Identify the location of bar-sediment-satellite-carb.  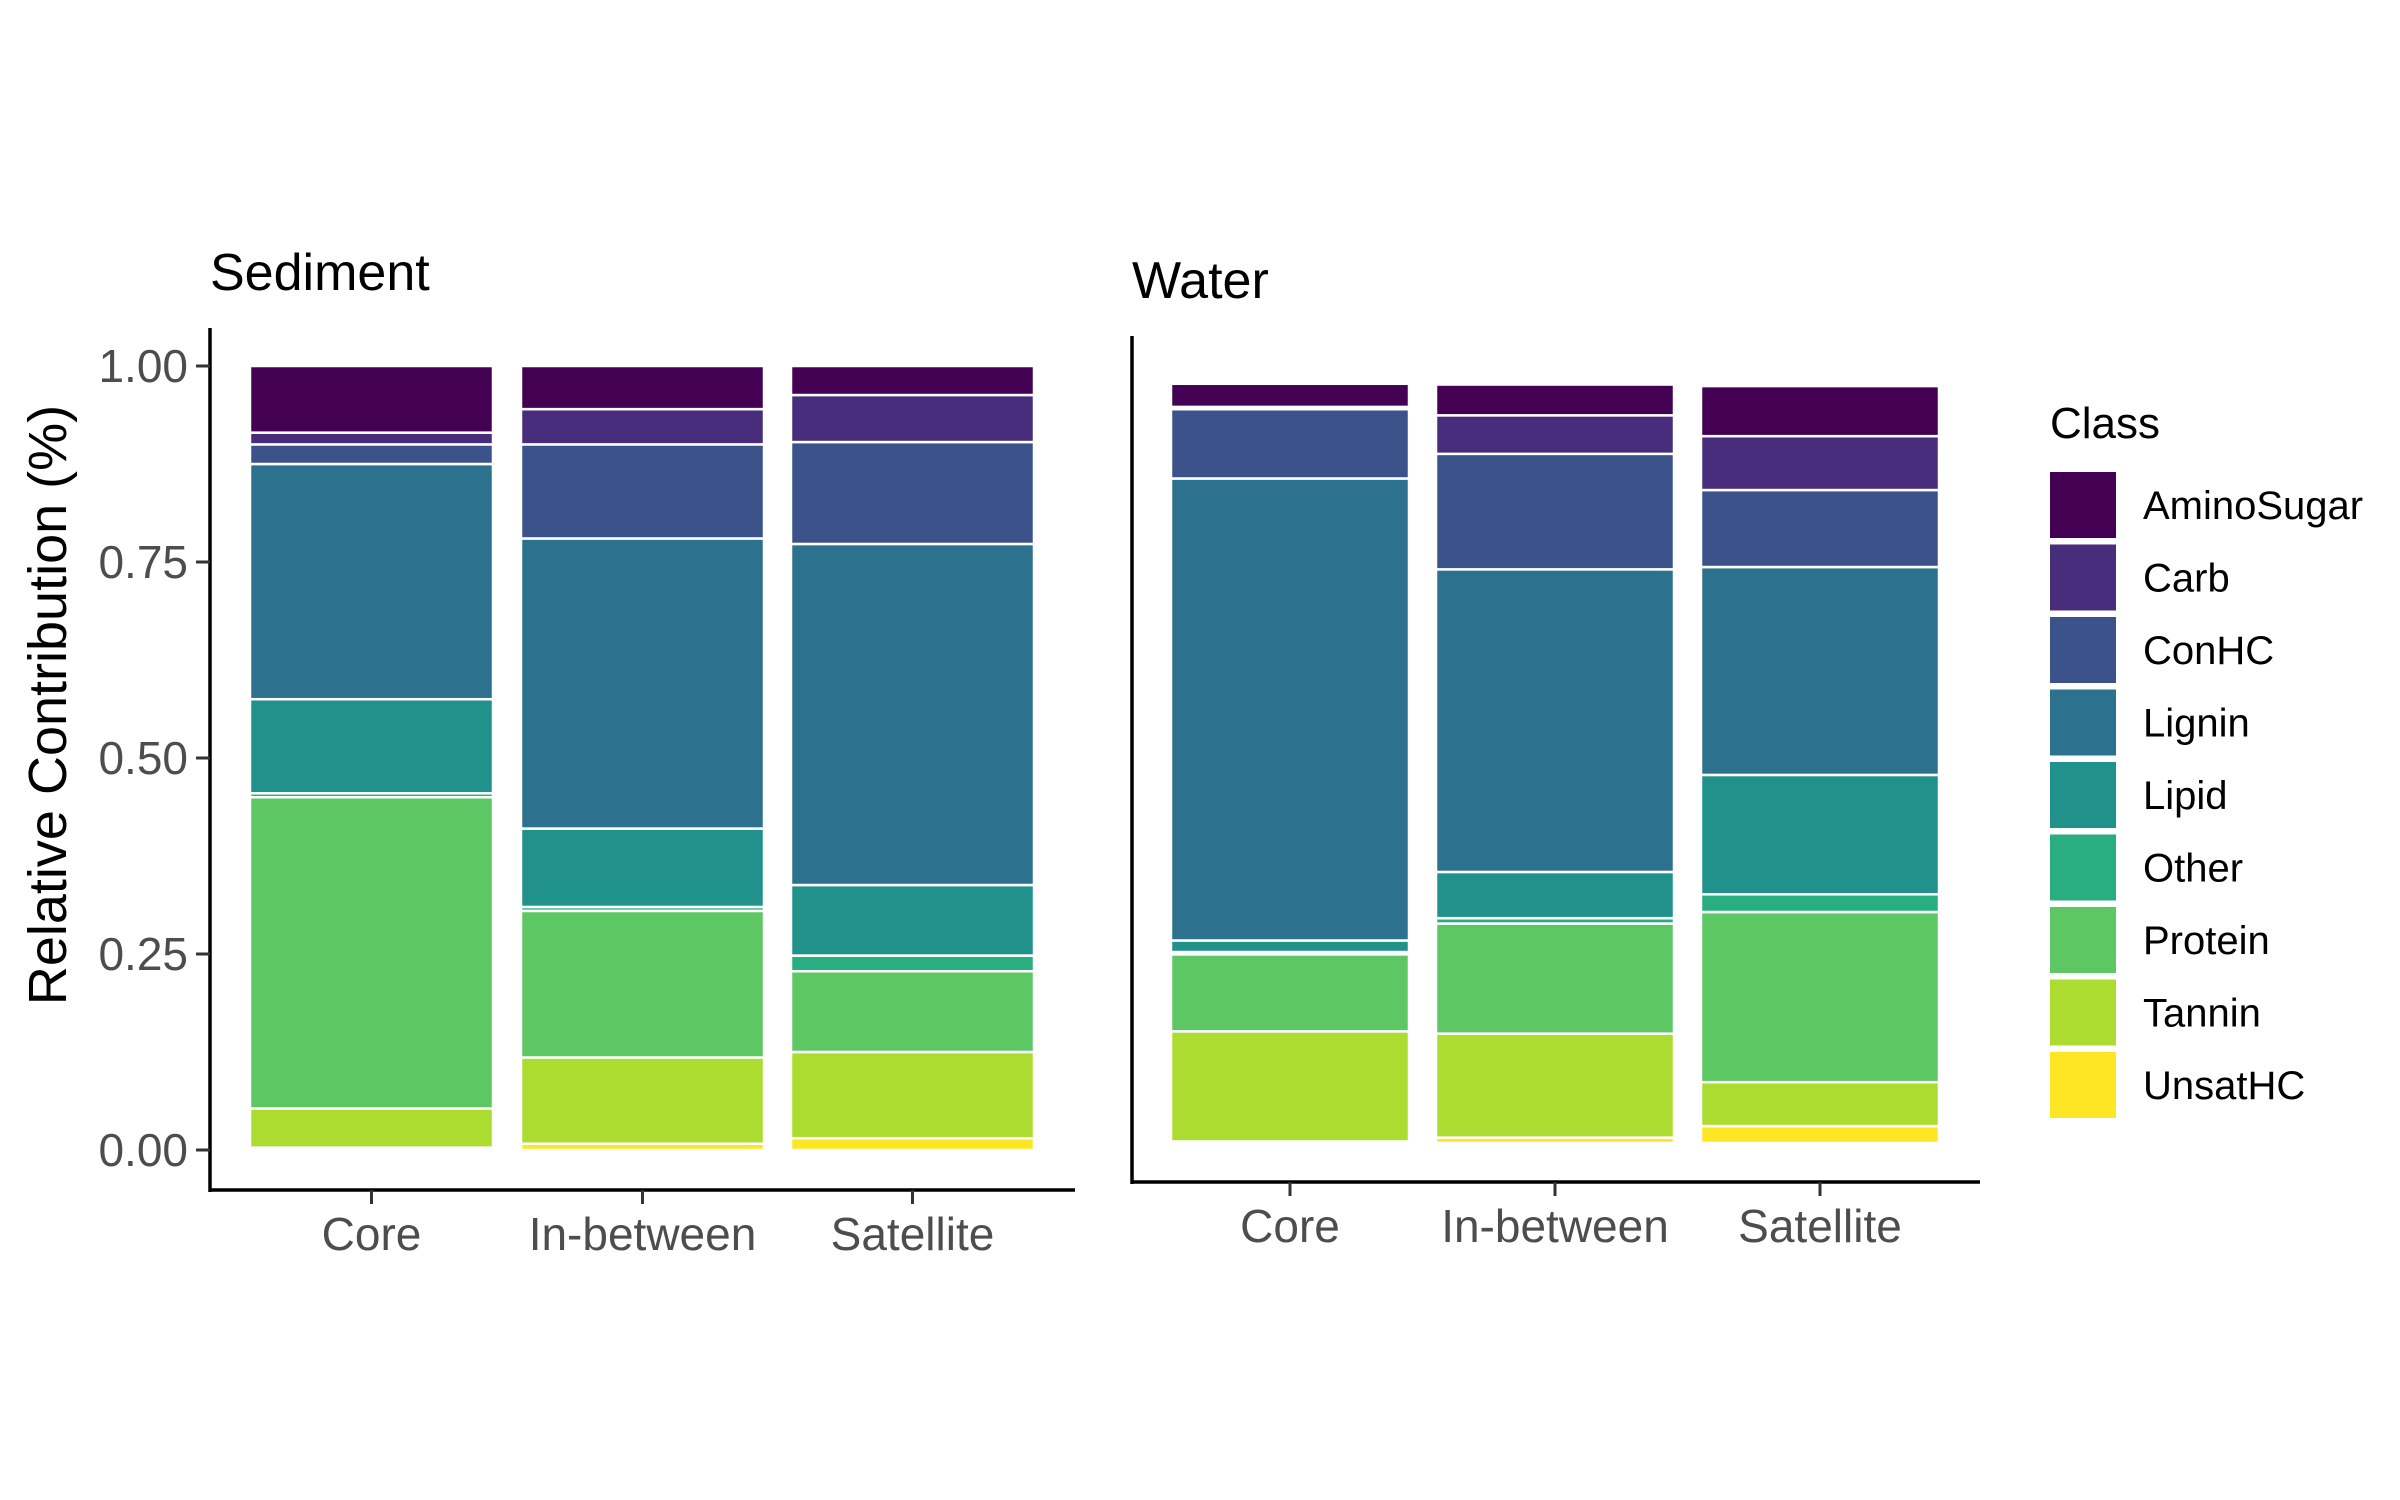
(912, 418).